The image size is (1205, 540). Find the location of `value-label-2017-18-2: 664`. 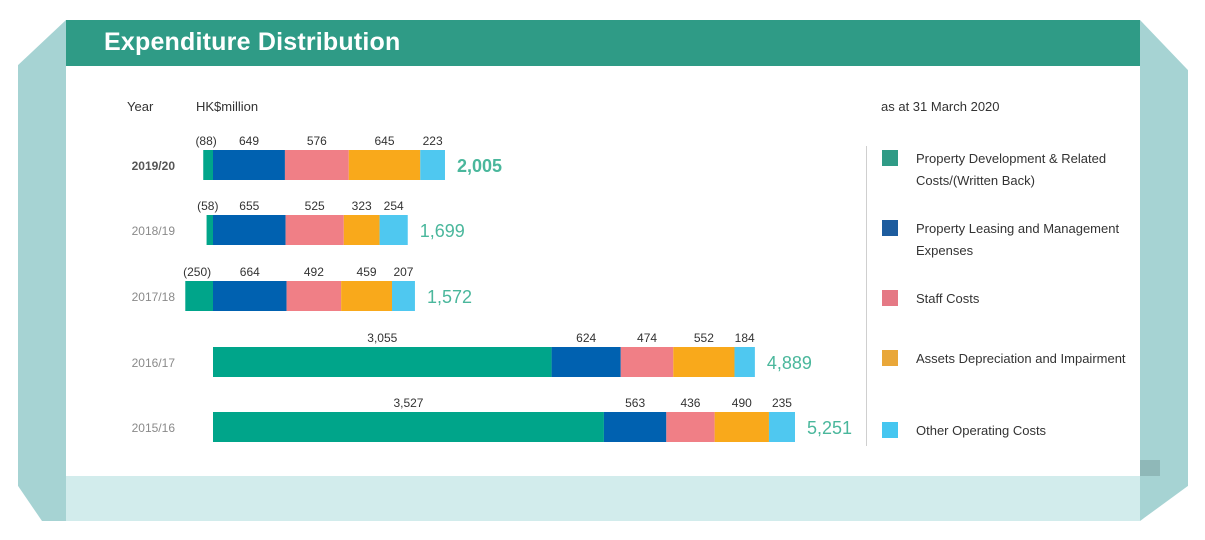

value-label-2017-18-2: 664 is located at coordinates (250, 272).